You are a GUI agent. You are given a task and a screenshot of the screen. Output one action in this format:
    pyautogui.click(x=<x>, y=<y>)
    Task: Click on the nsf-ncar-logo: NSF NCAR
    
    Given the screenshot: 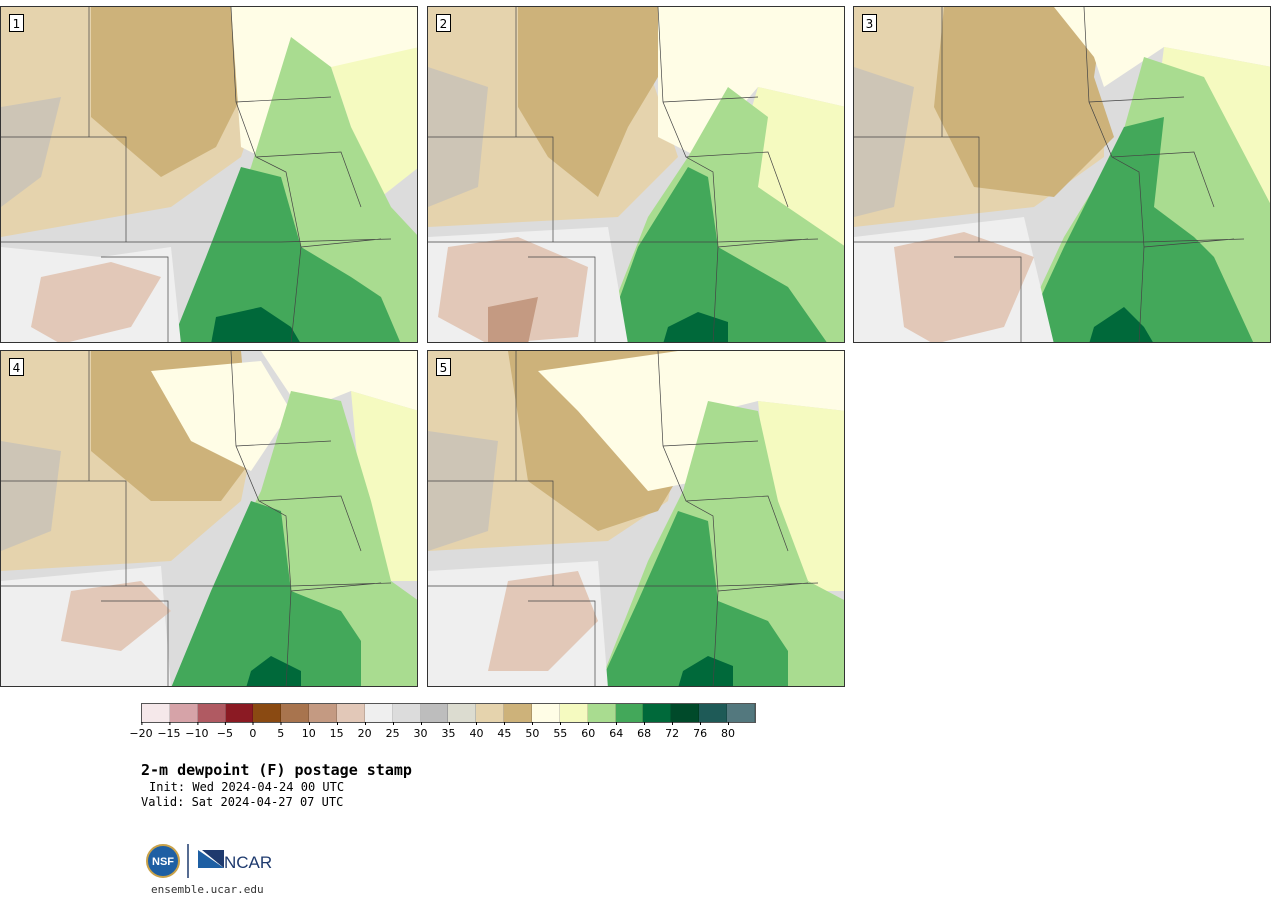 What is the action you would take?
    pyautogui.click(x=209, y=861)
    